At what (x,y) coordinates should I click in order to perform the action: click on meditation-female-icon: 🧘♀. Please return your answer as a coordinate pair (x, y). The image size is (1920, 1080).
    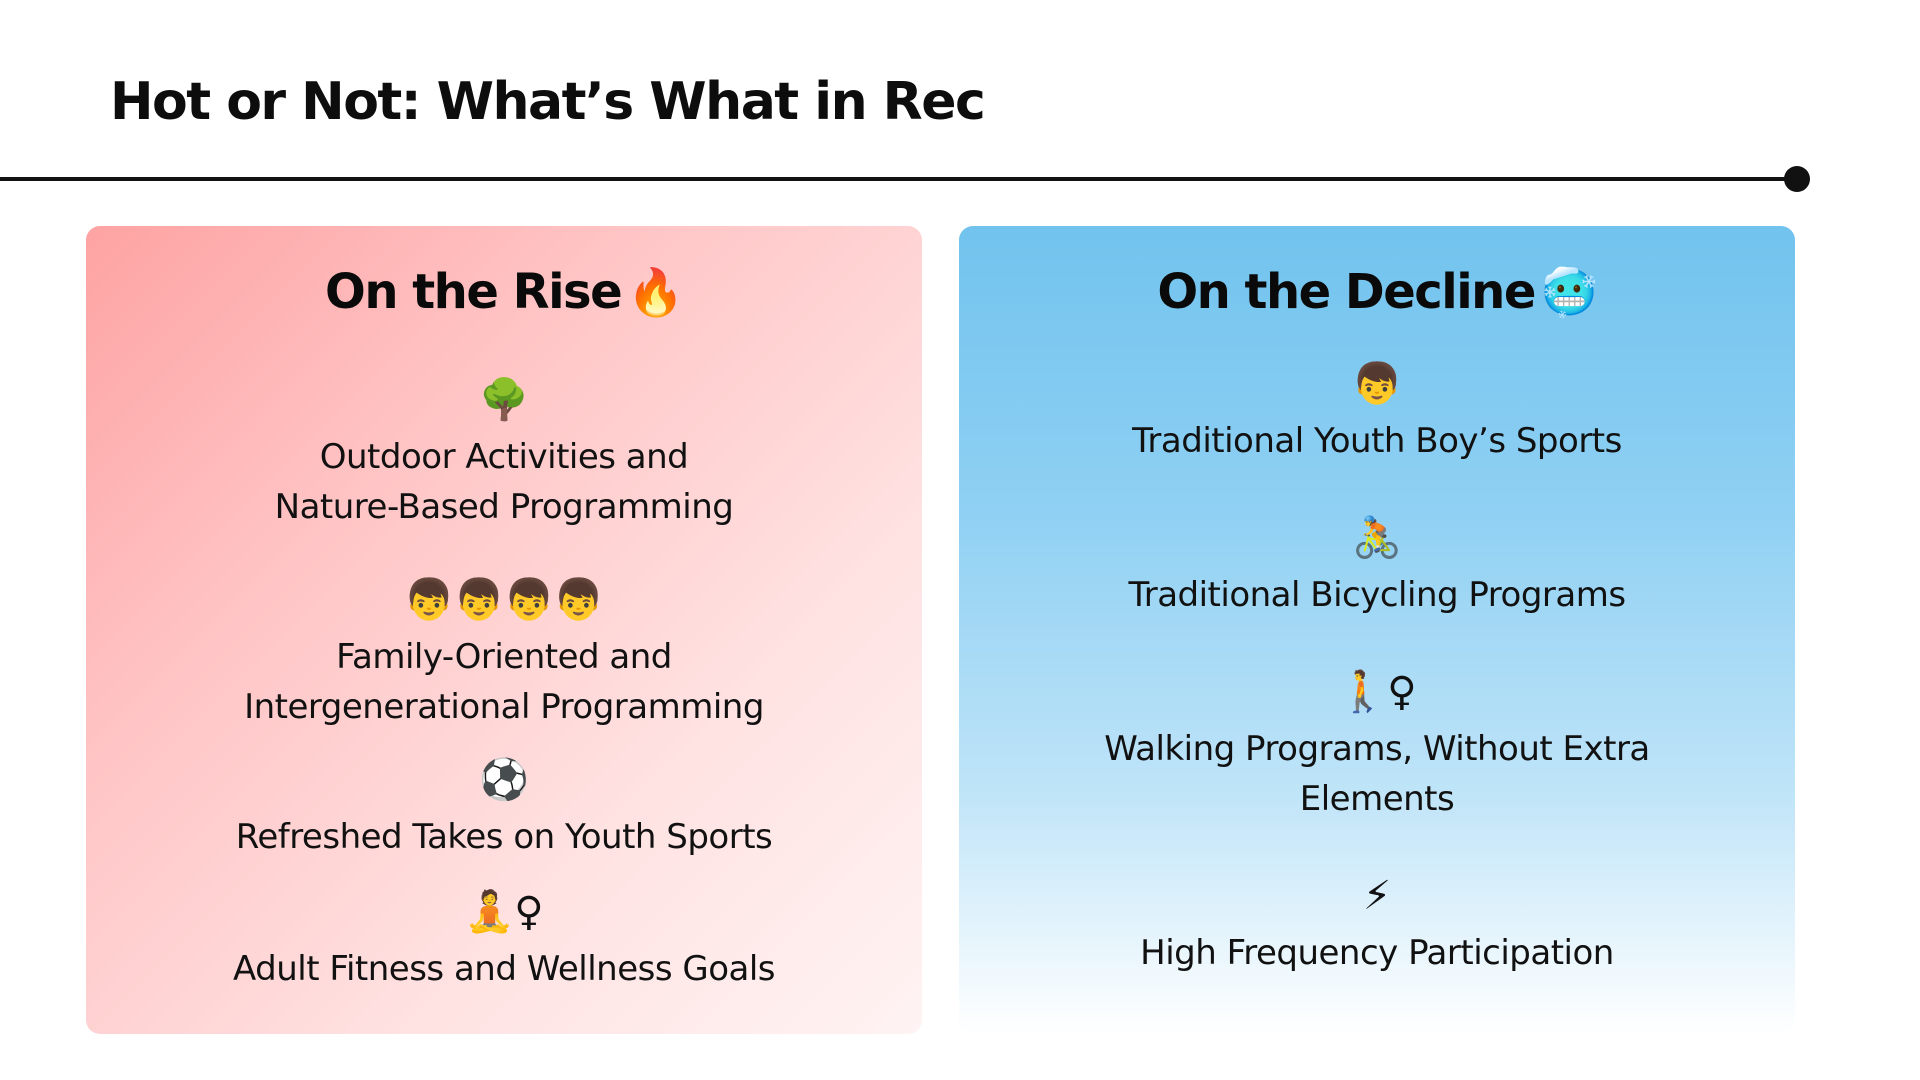
    Looking at the image, I should click on (504, 912).